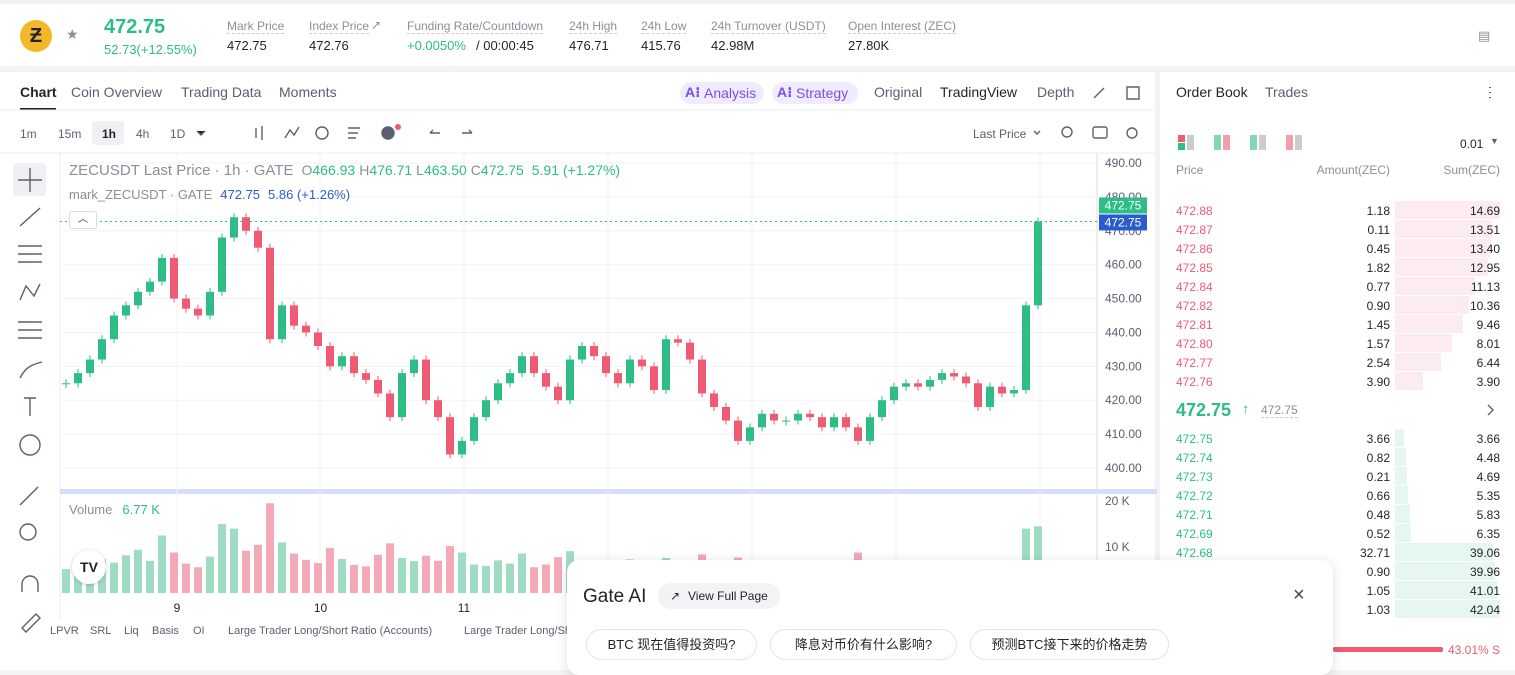 The image size is (1515, 675). I want to click on ratio-side: S, so click(1496, 650).